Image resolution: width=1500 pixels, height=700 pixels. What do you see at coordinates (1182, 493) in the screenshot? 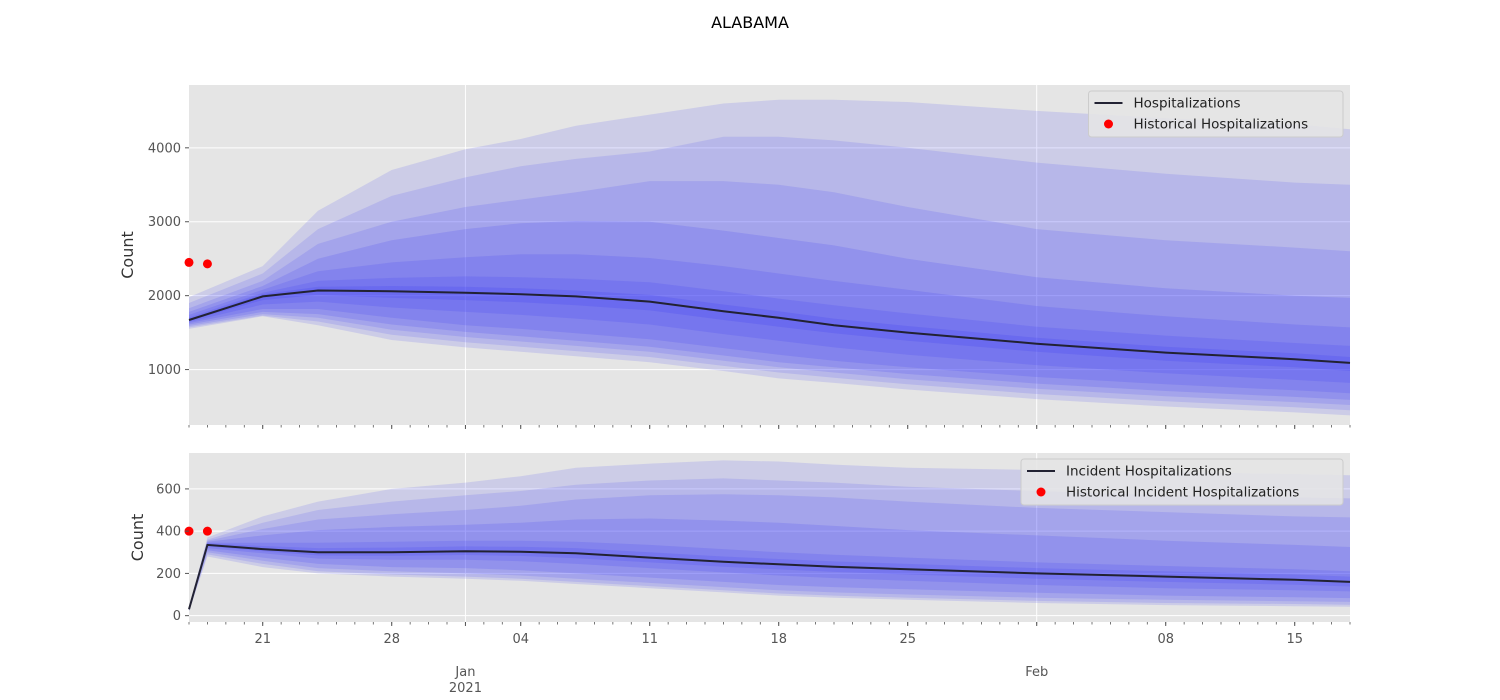
I see `legend-entry: Historical Incident Hospitalizations` at bounding box center [1182, 493].